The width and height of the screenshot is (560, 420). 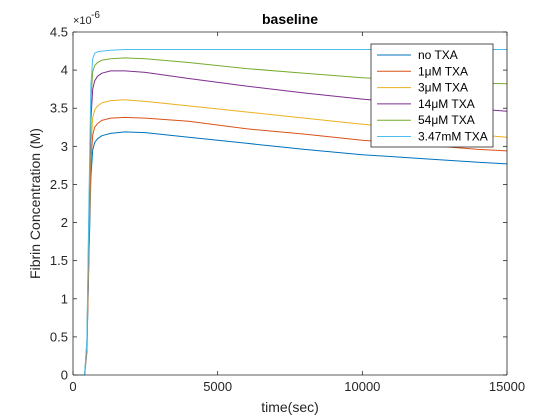 I want to click on y-tick-label: 1.5, so click(x=59, y=260).